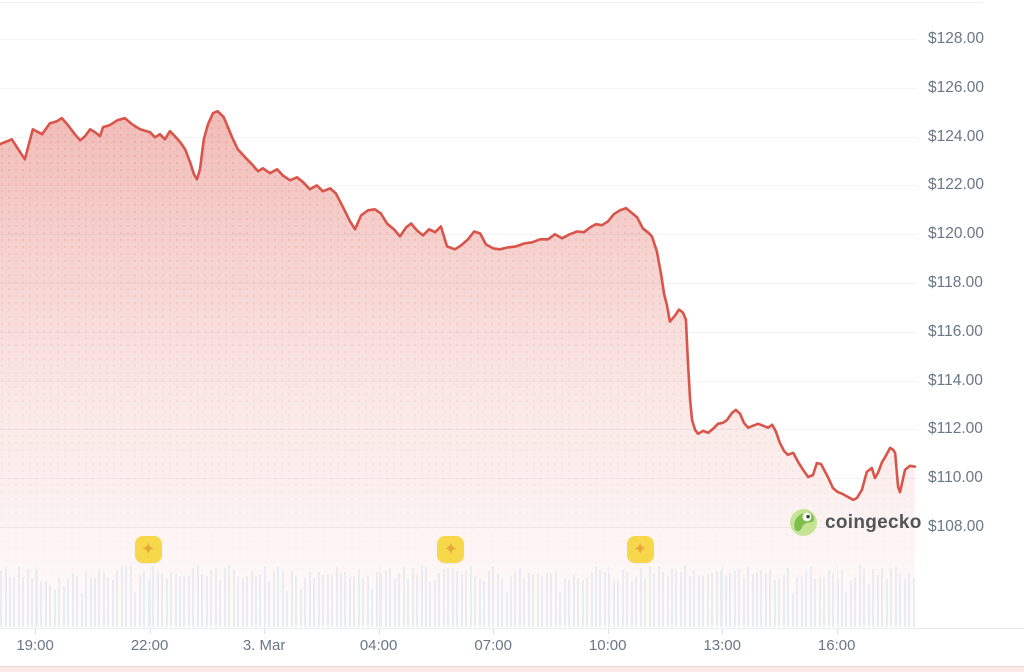  What do you see at coordinates (512, 628) in the screenshot?
I see `x-axis-line` at bounding box center [512, 628].